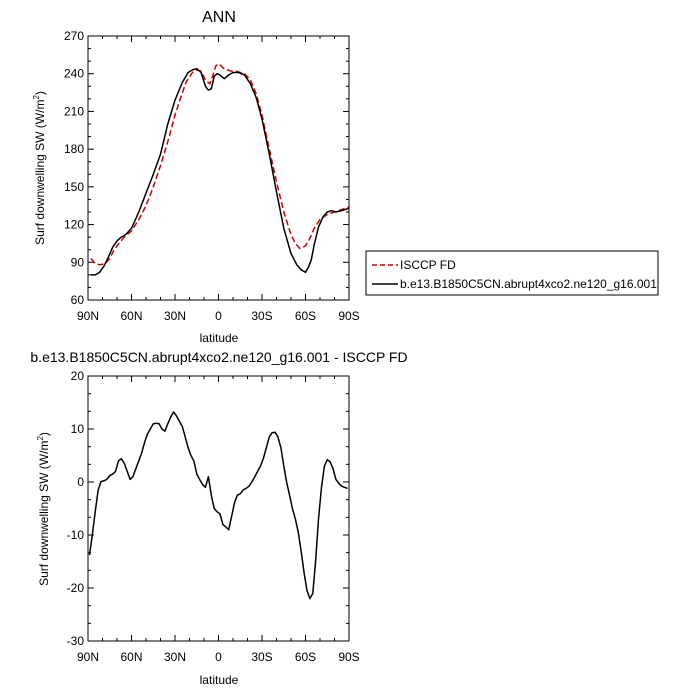 The height and width of the screenshot is (692, 690). I want to click on top-y-axis-label-main: Surf downwelling SW (W/m, so click(40, 172).